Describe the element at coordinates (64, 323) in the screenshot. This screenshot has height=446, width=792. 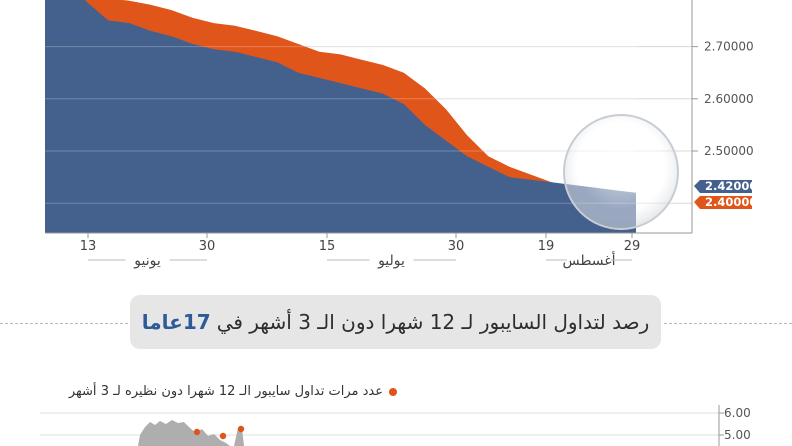
I see `dashed-divider-left` at that location.